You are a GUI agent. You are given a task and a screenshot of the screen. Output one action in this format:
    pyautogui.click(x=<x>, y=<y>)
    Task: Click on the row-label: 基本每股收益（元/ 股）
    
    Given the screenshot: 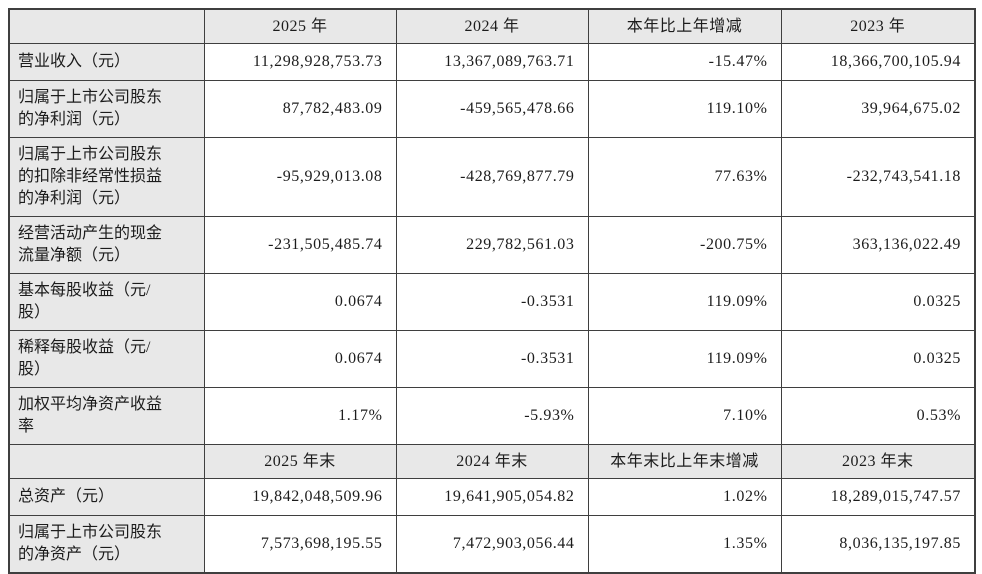 What is the action you would take?
    pyautogui.click(x=106, y=302)
    